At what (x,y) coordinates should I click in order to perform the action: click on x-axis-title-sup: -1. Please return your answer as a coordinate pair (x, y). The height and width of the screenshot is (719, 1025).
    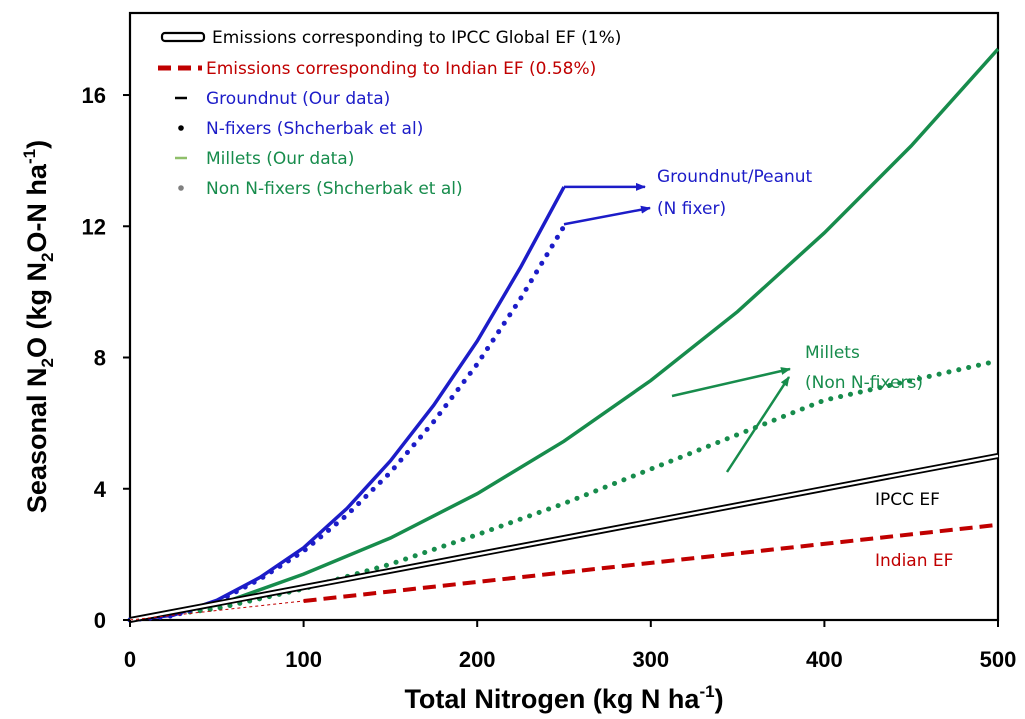
    Looking at the image, I should click on (706, 691).